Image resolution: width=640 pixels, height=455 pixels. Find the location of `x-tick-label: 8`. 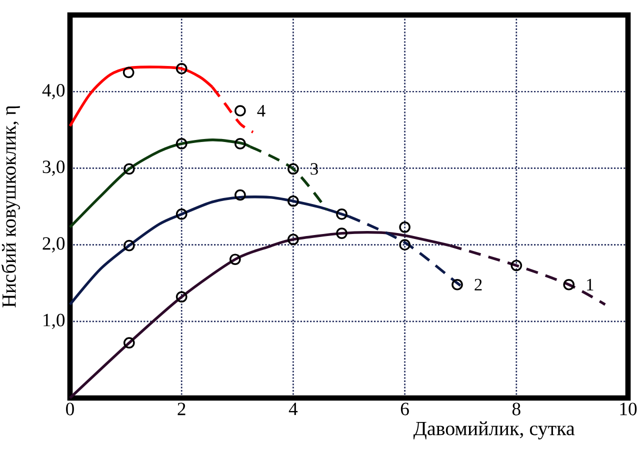

x-tick-label: 8 is located at coordinates (516, 409).